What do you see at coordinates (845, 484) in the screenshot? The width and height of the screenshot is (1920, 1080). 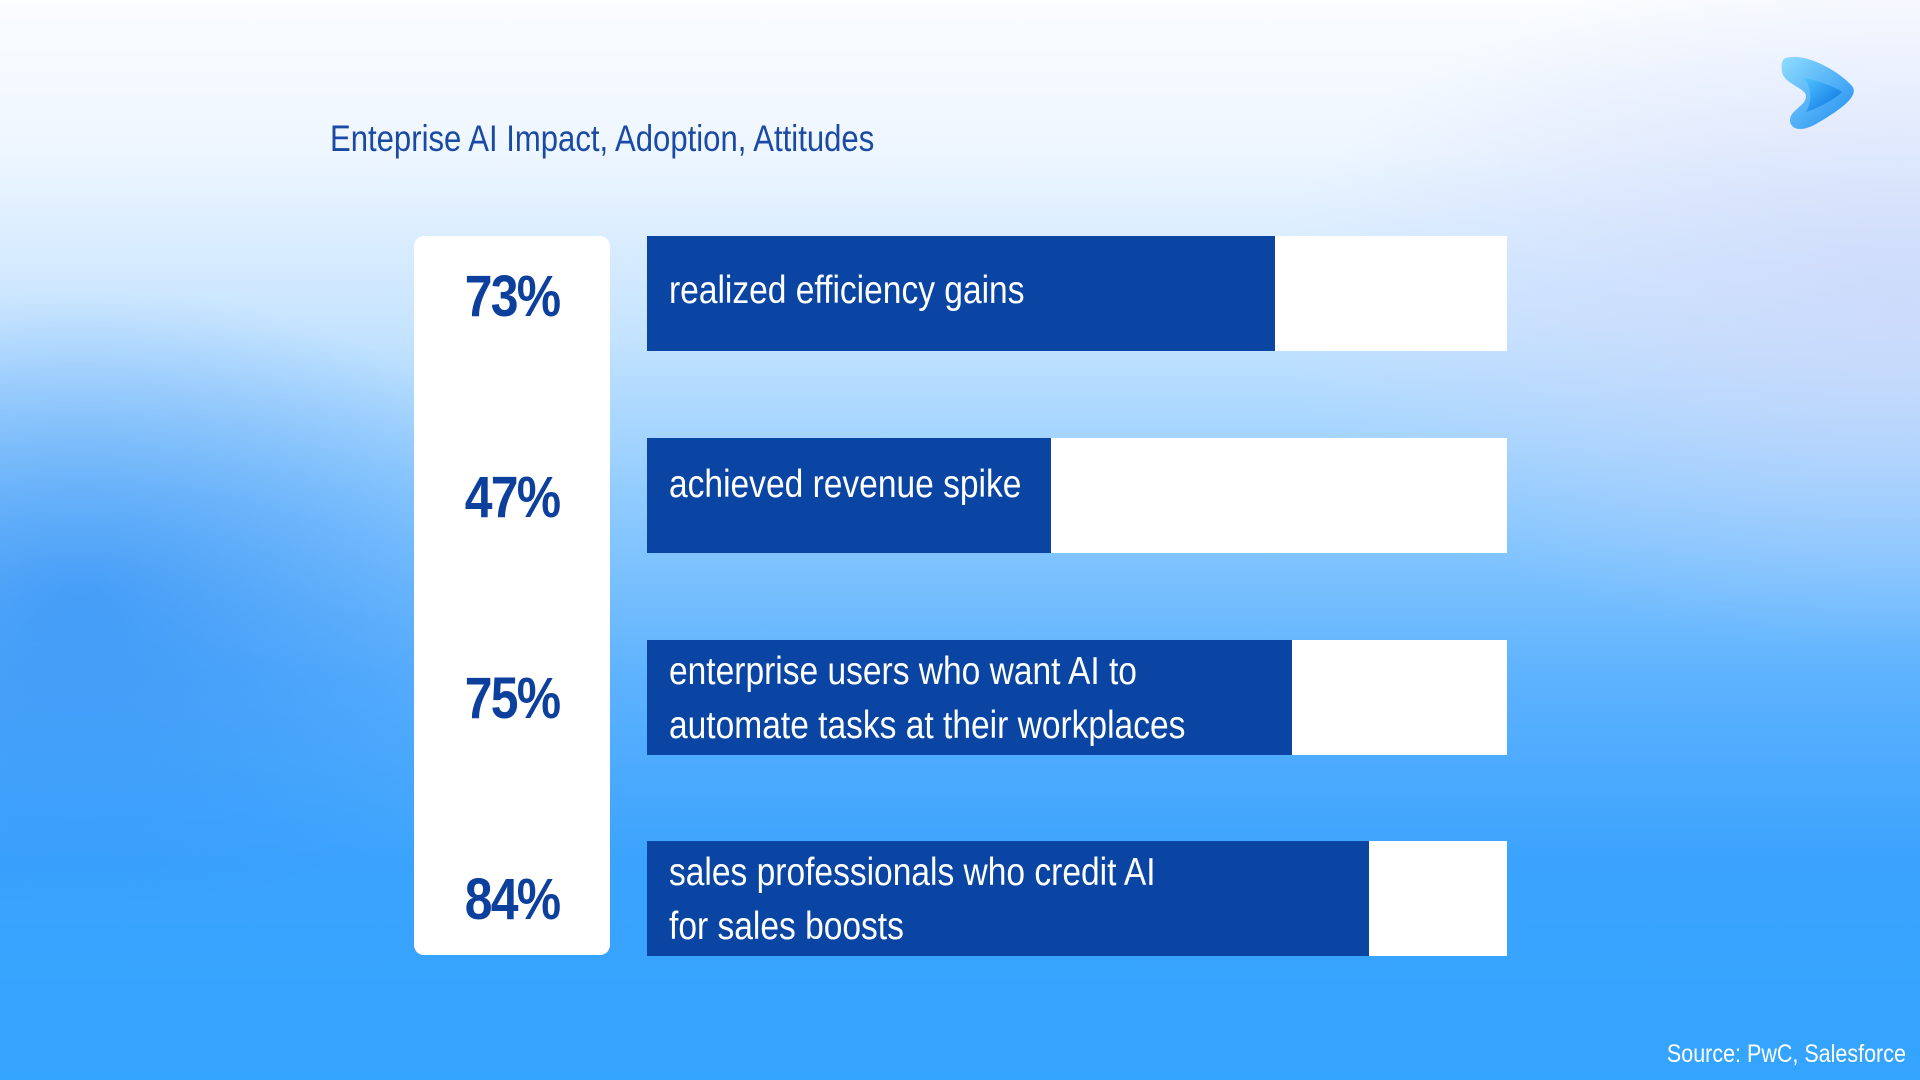 I see `bar-label: achieved revenue spike` at bounding box center [845, 484].